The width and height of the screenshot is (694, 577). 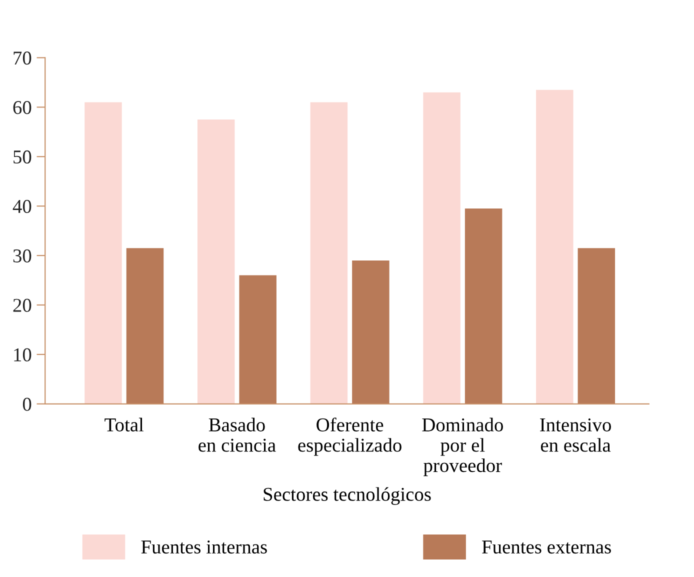 I want to click on y-tick-label: 0, so click(x=27, y=404).